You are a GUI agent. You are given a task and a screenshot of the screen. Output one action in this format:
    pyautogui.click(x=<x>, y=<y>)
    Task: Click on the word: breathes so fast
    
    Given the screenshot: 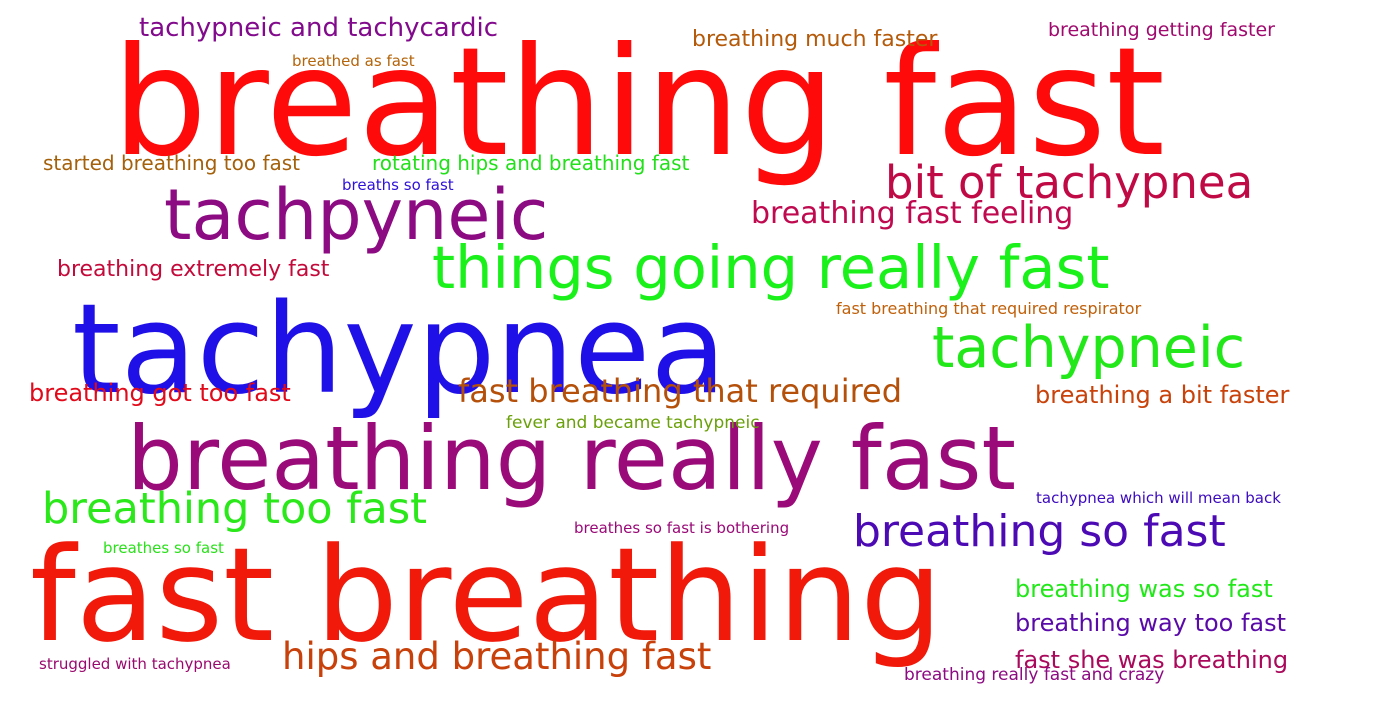 What is the action you would take?
    pyautogui.click(x=163, y=548)
    